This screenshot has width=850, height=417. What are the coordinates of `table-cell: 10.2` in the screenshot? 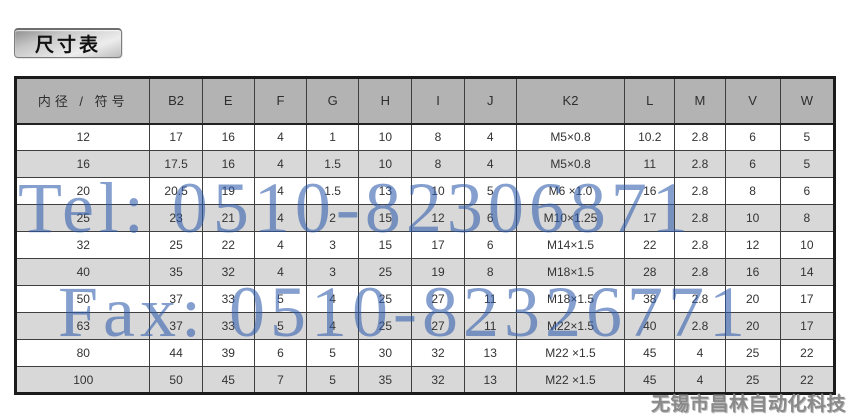 It's located at (650, 137).